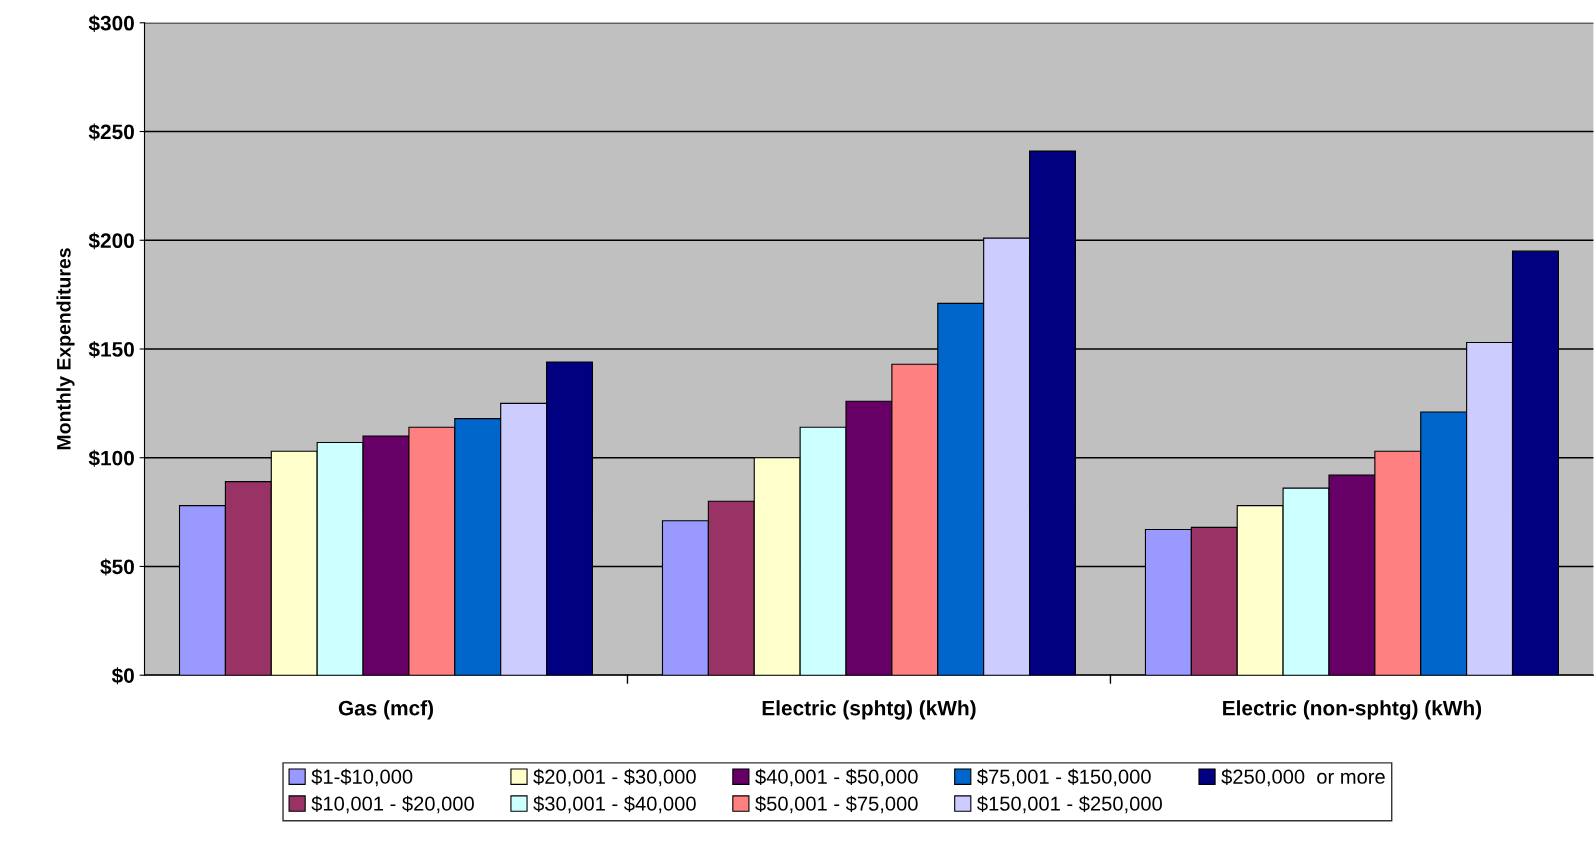 The height and width of the screenshot is (844, 1595). Describe the element at coordinates (111, 132) in the screenshot. I see `y-tick-label: $250` at that location.